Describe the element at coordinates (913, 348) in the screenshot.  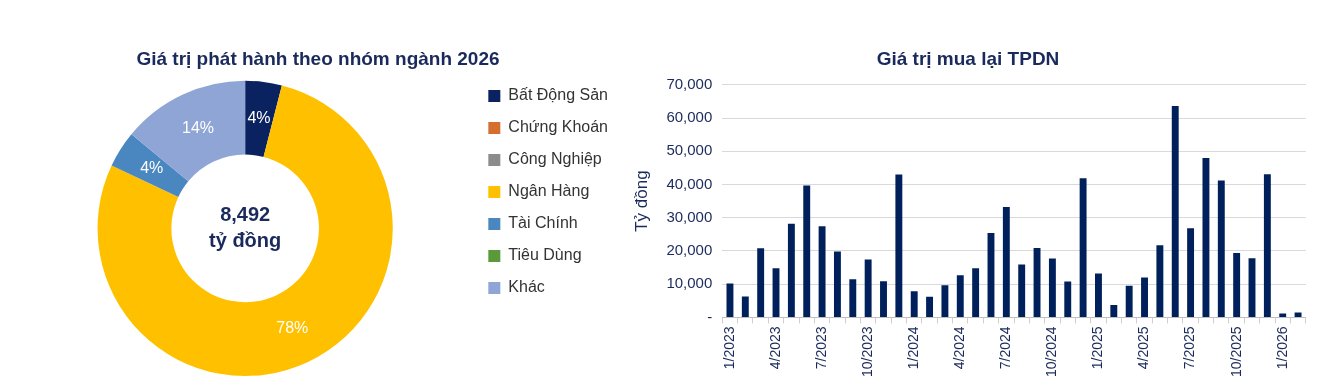
I see `x-tick-label: 1/2024` at that location.